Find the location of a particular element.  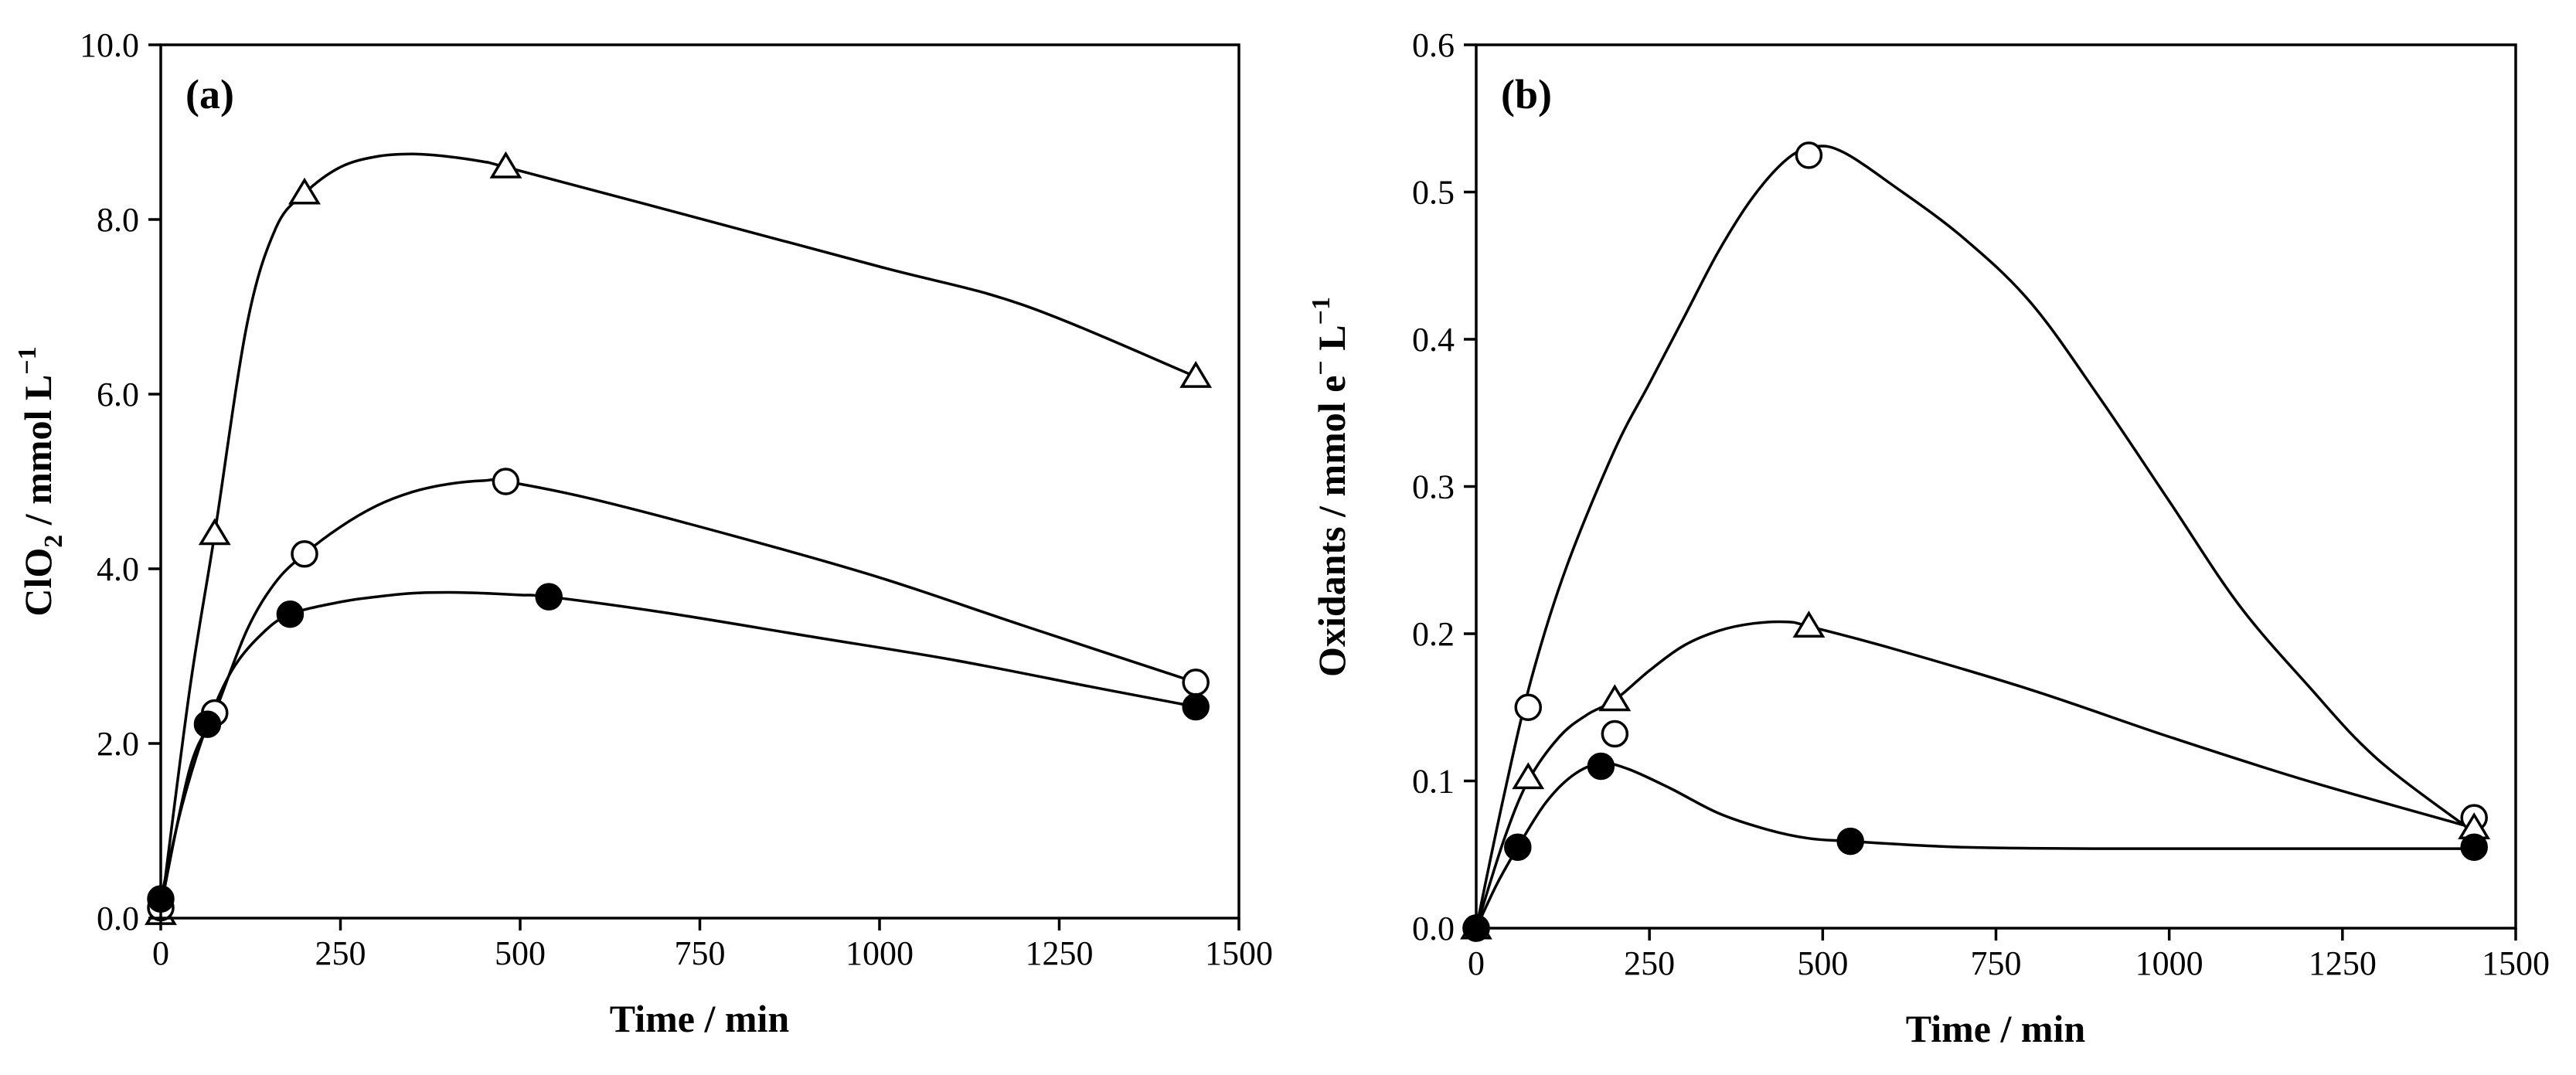

panel-b-x-axis-title: Time / min is located at coordinates (1996, 1029).